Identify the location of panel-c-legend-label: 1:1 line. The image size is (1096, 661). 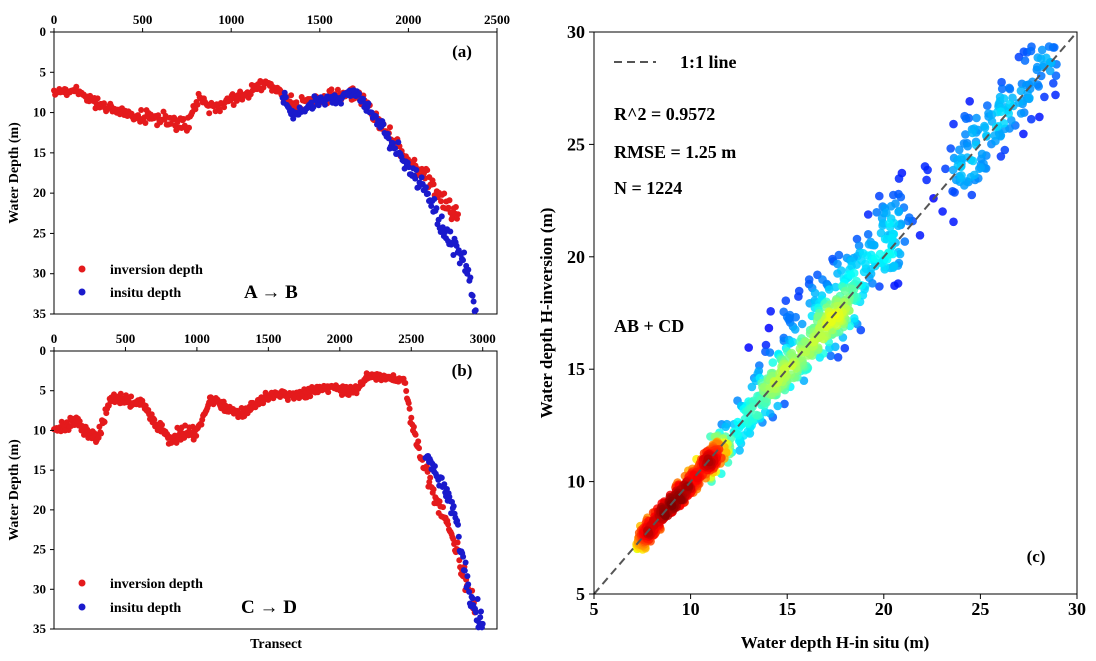
(708, 62).